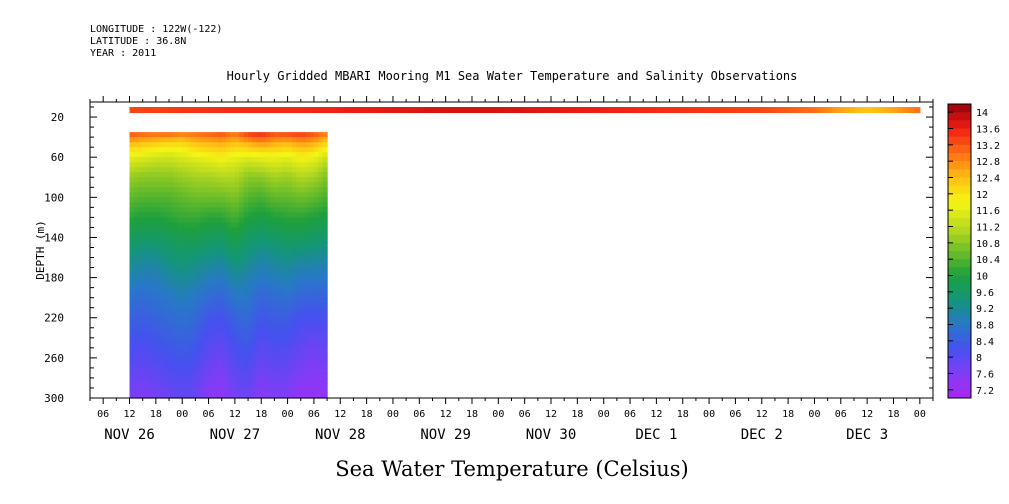 This screenshot has width=1009, height=504. What do you see at coordinates (959, 369) in the screenshot?
I see `colorbar-swatch` at bounding box center [959, 369].